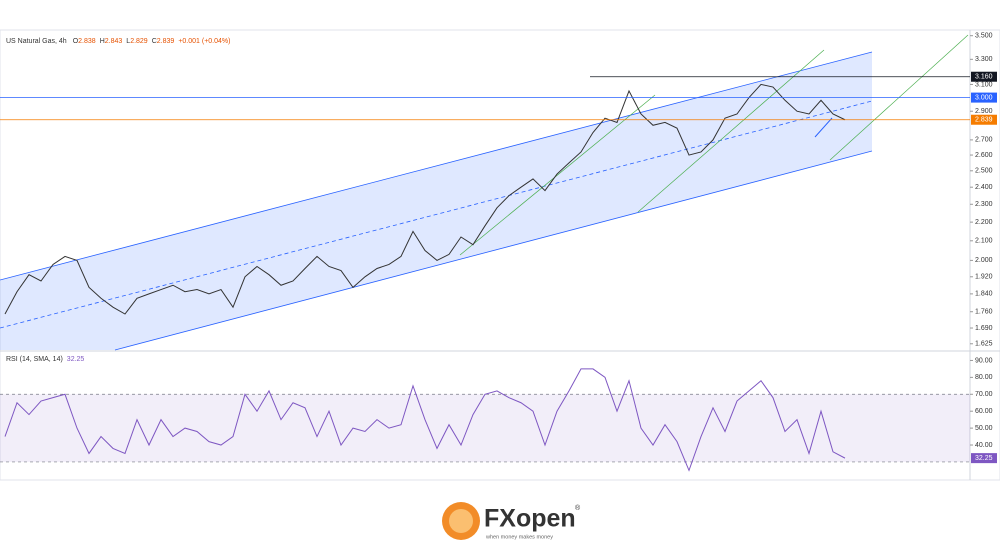 The height and width of the screenshot is (554, 1000). Describe the element at coordinates (984, 294) in the screenshot. I see `y-tick-label: 1.840` at that location.